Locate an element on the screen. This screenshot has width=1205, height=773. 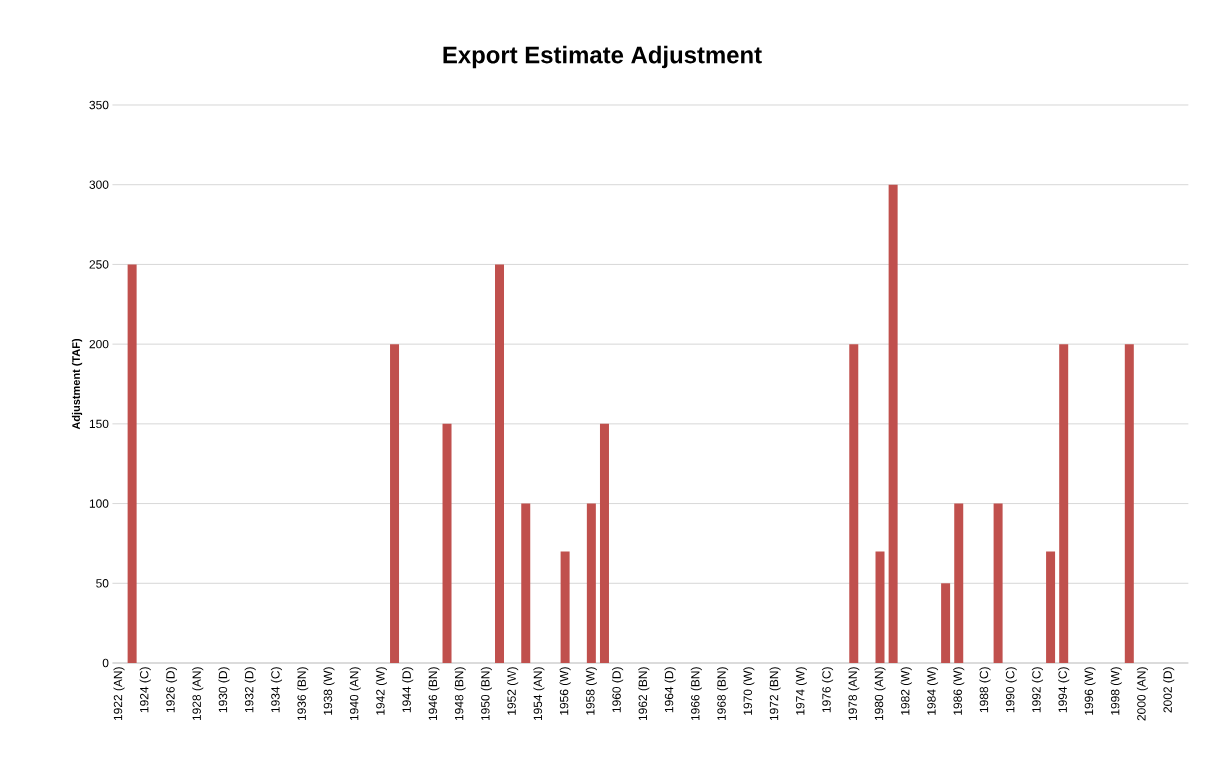
x-tick-label: 1976 (C) is located at coordinates (827, 690).